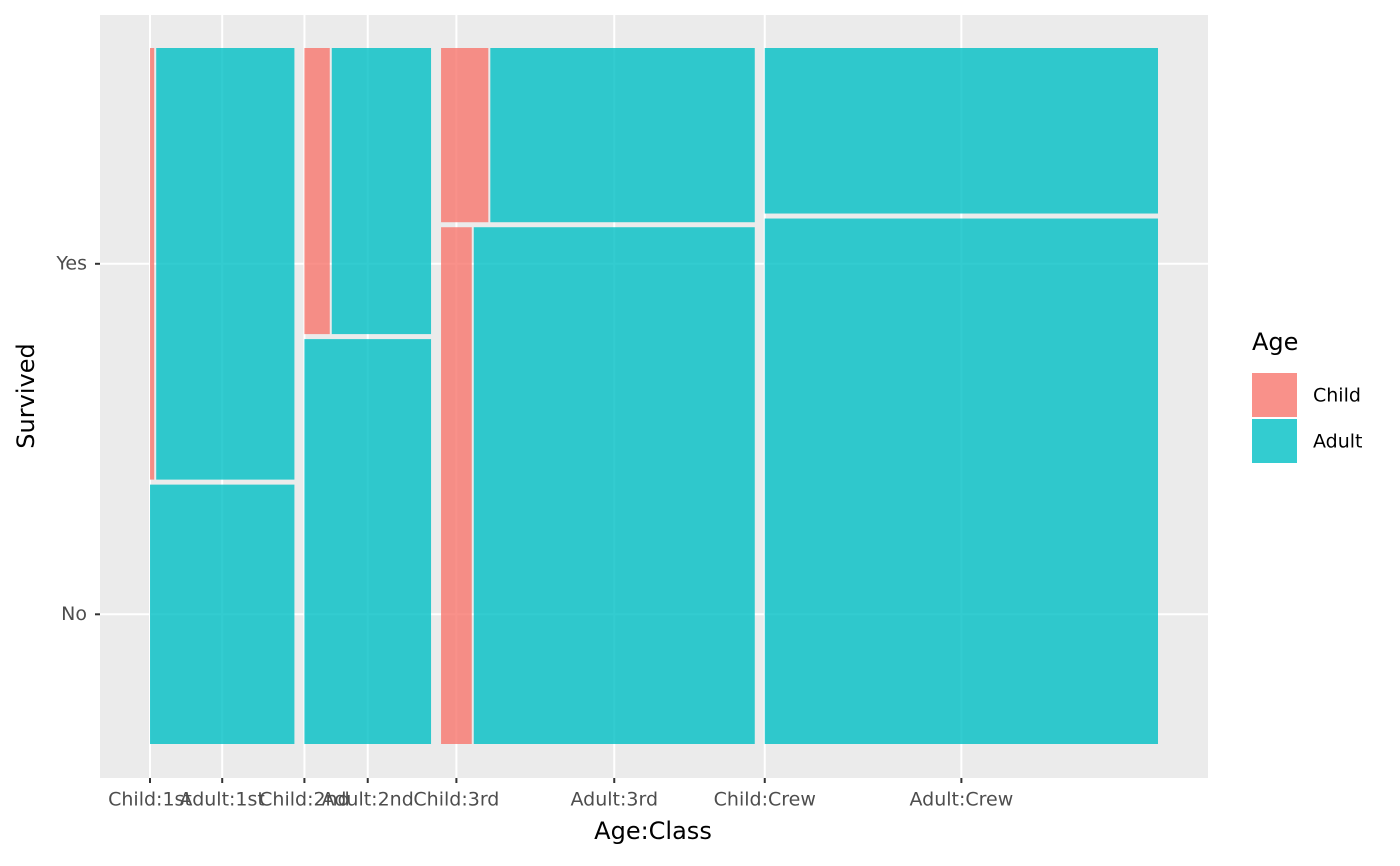 This screenshot has height=866, width=1400. What do you see at coordinates (961, 800) in the screenshot?
I see `x-tick-label: Adult:Crew` at bounding box center [961, 800].